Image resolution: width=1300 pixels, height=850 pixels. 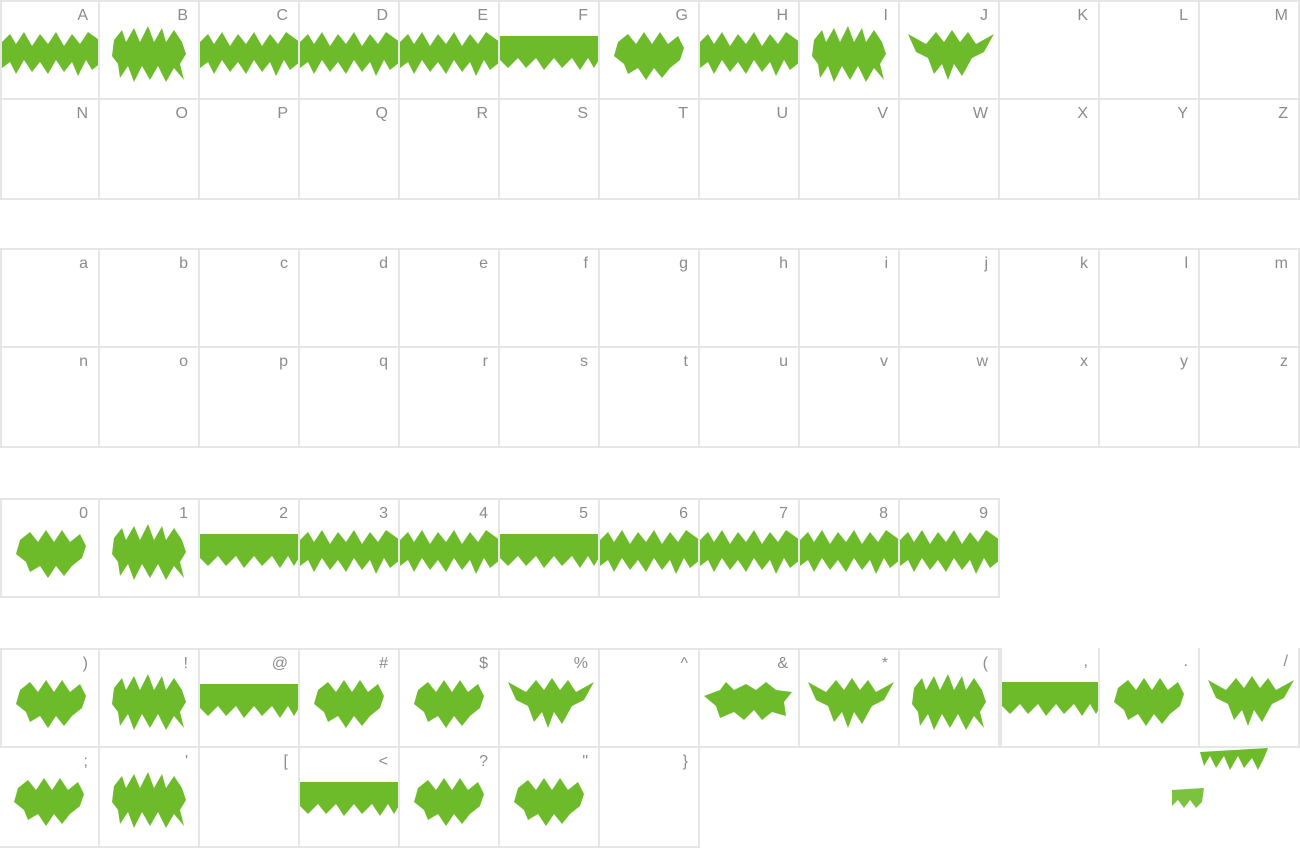 I want to click on glyph-label: o, so click(x=183, y=361).